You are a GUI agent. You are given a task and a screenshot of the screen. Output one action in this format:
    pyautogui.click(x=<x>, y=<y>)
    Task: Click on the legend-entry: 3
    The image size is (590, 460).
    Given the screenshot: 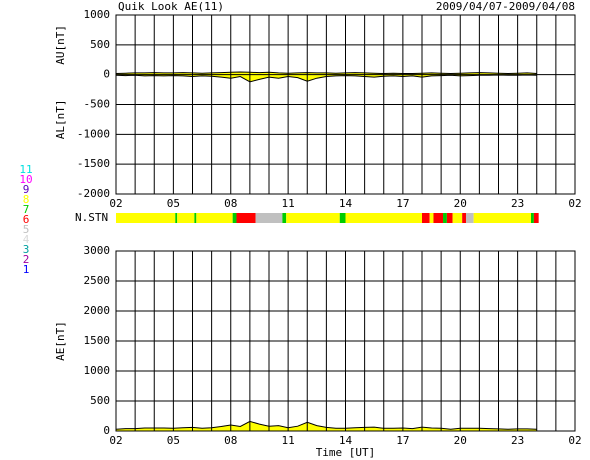 What is the action you would take?
    pyautogui.click(x=26, y=249)
    